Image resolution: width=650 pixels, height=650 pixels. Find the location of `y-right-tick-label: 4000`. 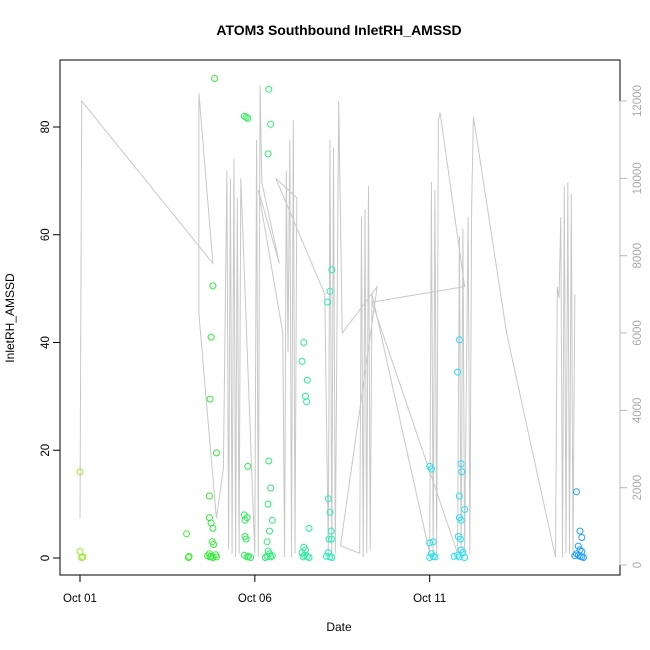

y-right-tick-label: 4000 is located at coordinates (638, 411).